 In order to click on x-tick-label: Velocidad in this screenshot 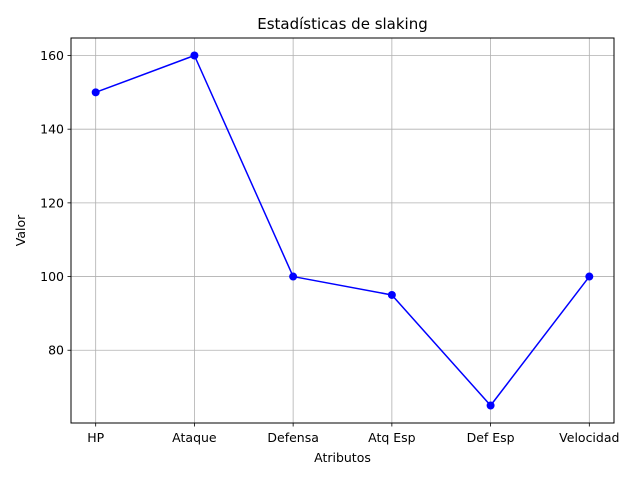, I will do `click(589, 437)`.